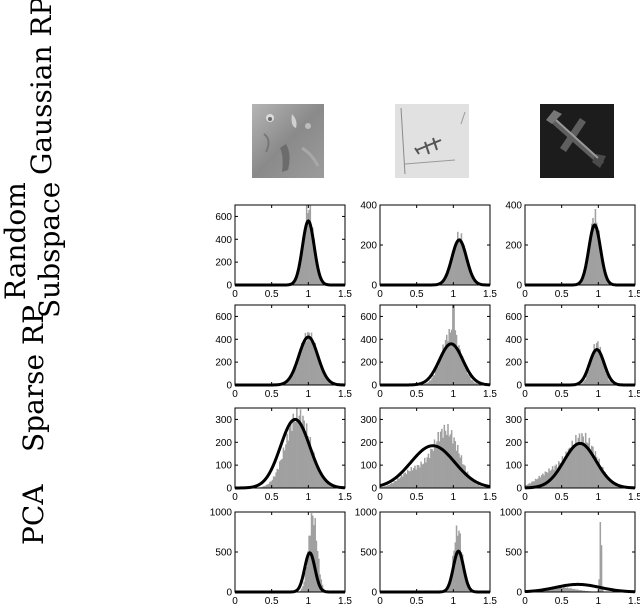 The width and height of the screenshot is (640, 604). What do you see at coordinates (513, 363) in the screenshot?
I see `y-tick-label: 200` at bounding box center [513, 363].